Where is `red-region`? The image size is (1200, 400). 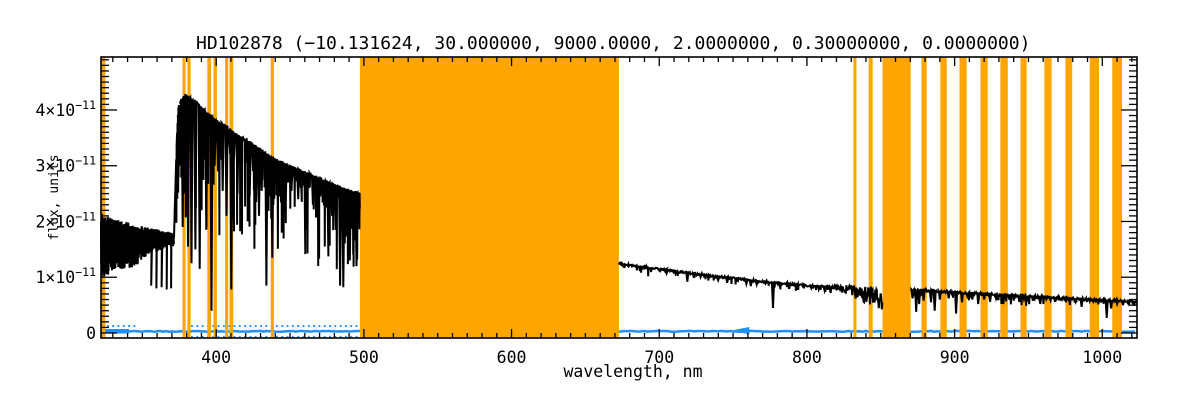 red-region is located at coordinates (750, 285).